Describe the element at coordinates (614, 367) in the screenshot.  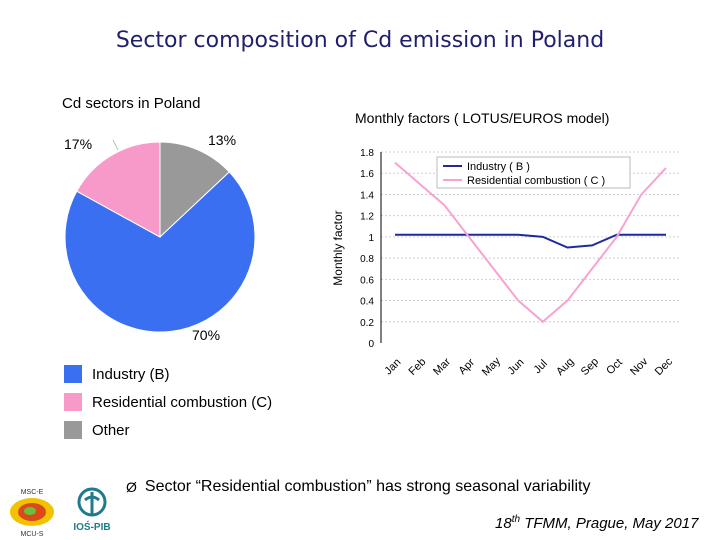
I see `x-tick-label: Oct` at that location.